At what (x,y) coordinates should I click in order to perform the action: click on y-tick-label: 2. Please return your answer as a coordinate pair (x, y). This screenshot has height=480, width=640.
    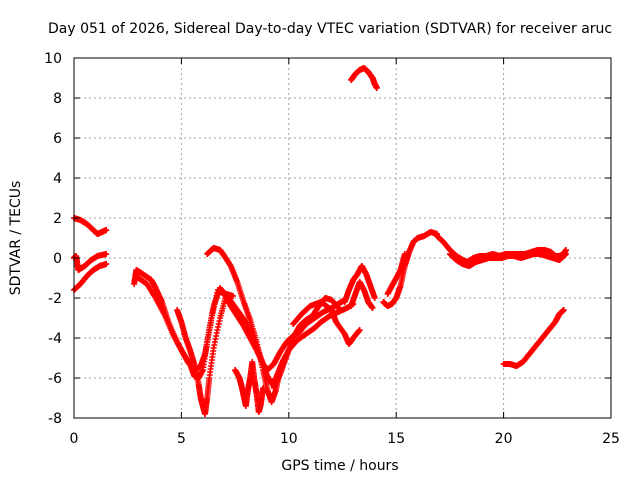
    Looking at the image, I should click on (57, 219).